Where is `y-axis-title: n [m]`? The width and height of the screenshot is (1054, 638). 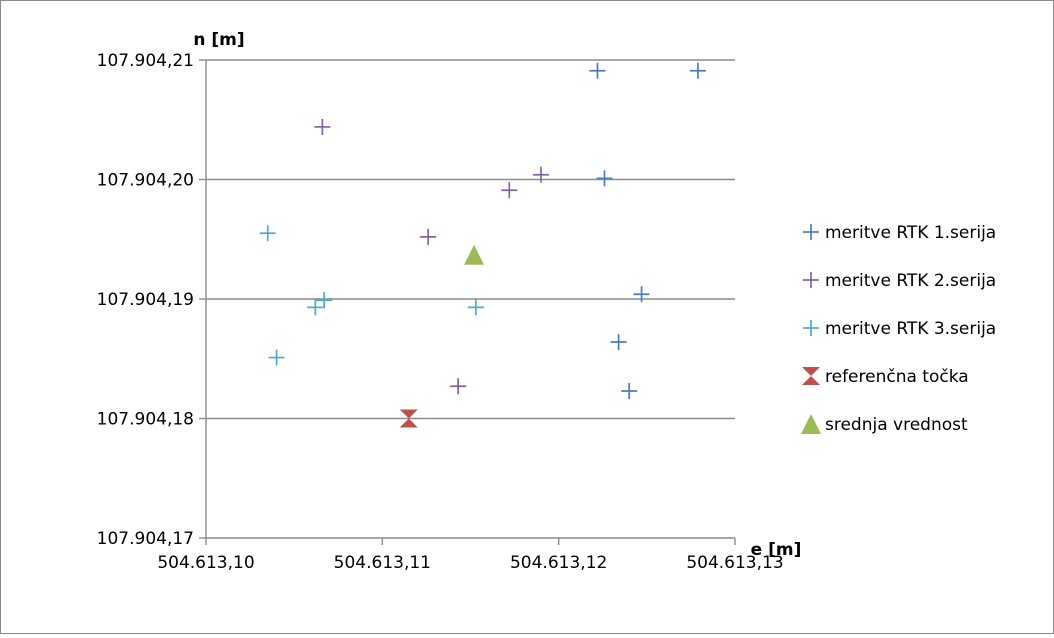 y-axis-title: n [m] is located at coordinates (218, 40).